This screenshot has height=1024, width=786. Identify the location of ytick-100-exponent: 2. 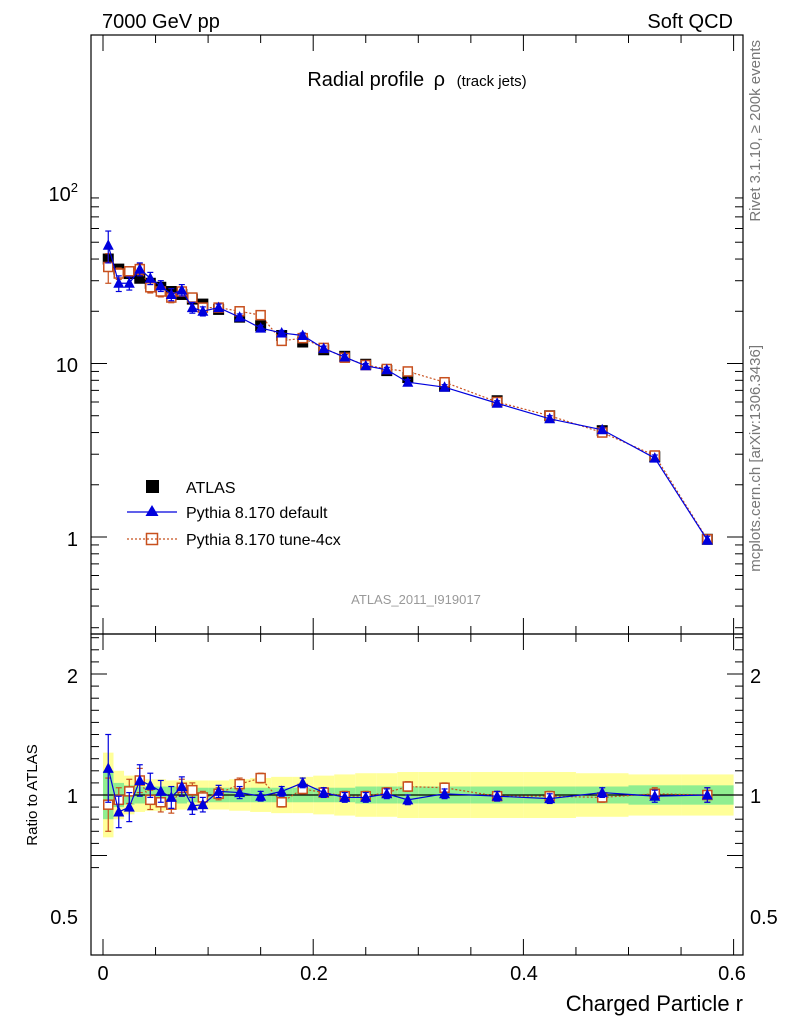
(74, 187).